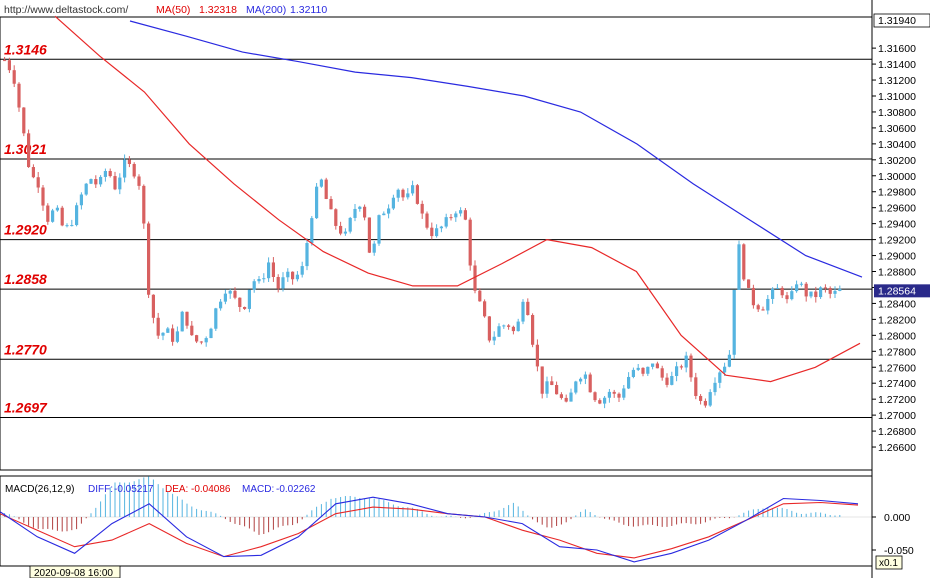 The image size is (930, 578). What do you see at coordinates (897, 177) in the screenshot?
I see `y-axis-tick-label: 1.30000` at bounding box center [897, 177].